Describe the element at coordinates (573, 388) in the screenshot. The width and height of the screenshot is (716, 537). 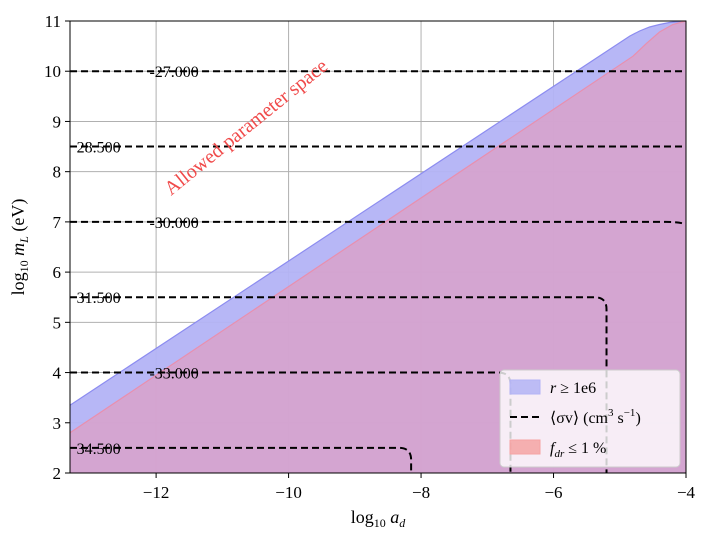
I see `legend-entry-text: r ≥ 1e6` at that location.